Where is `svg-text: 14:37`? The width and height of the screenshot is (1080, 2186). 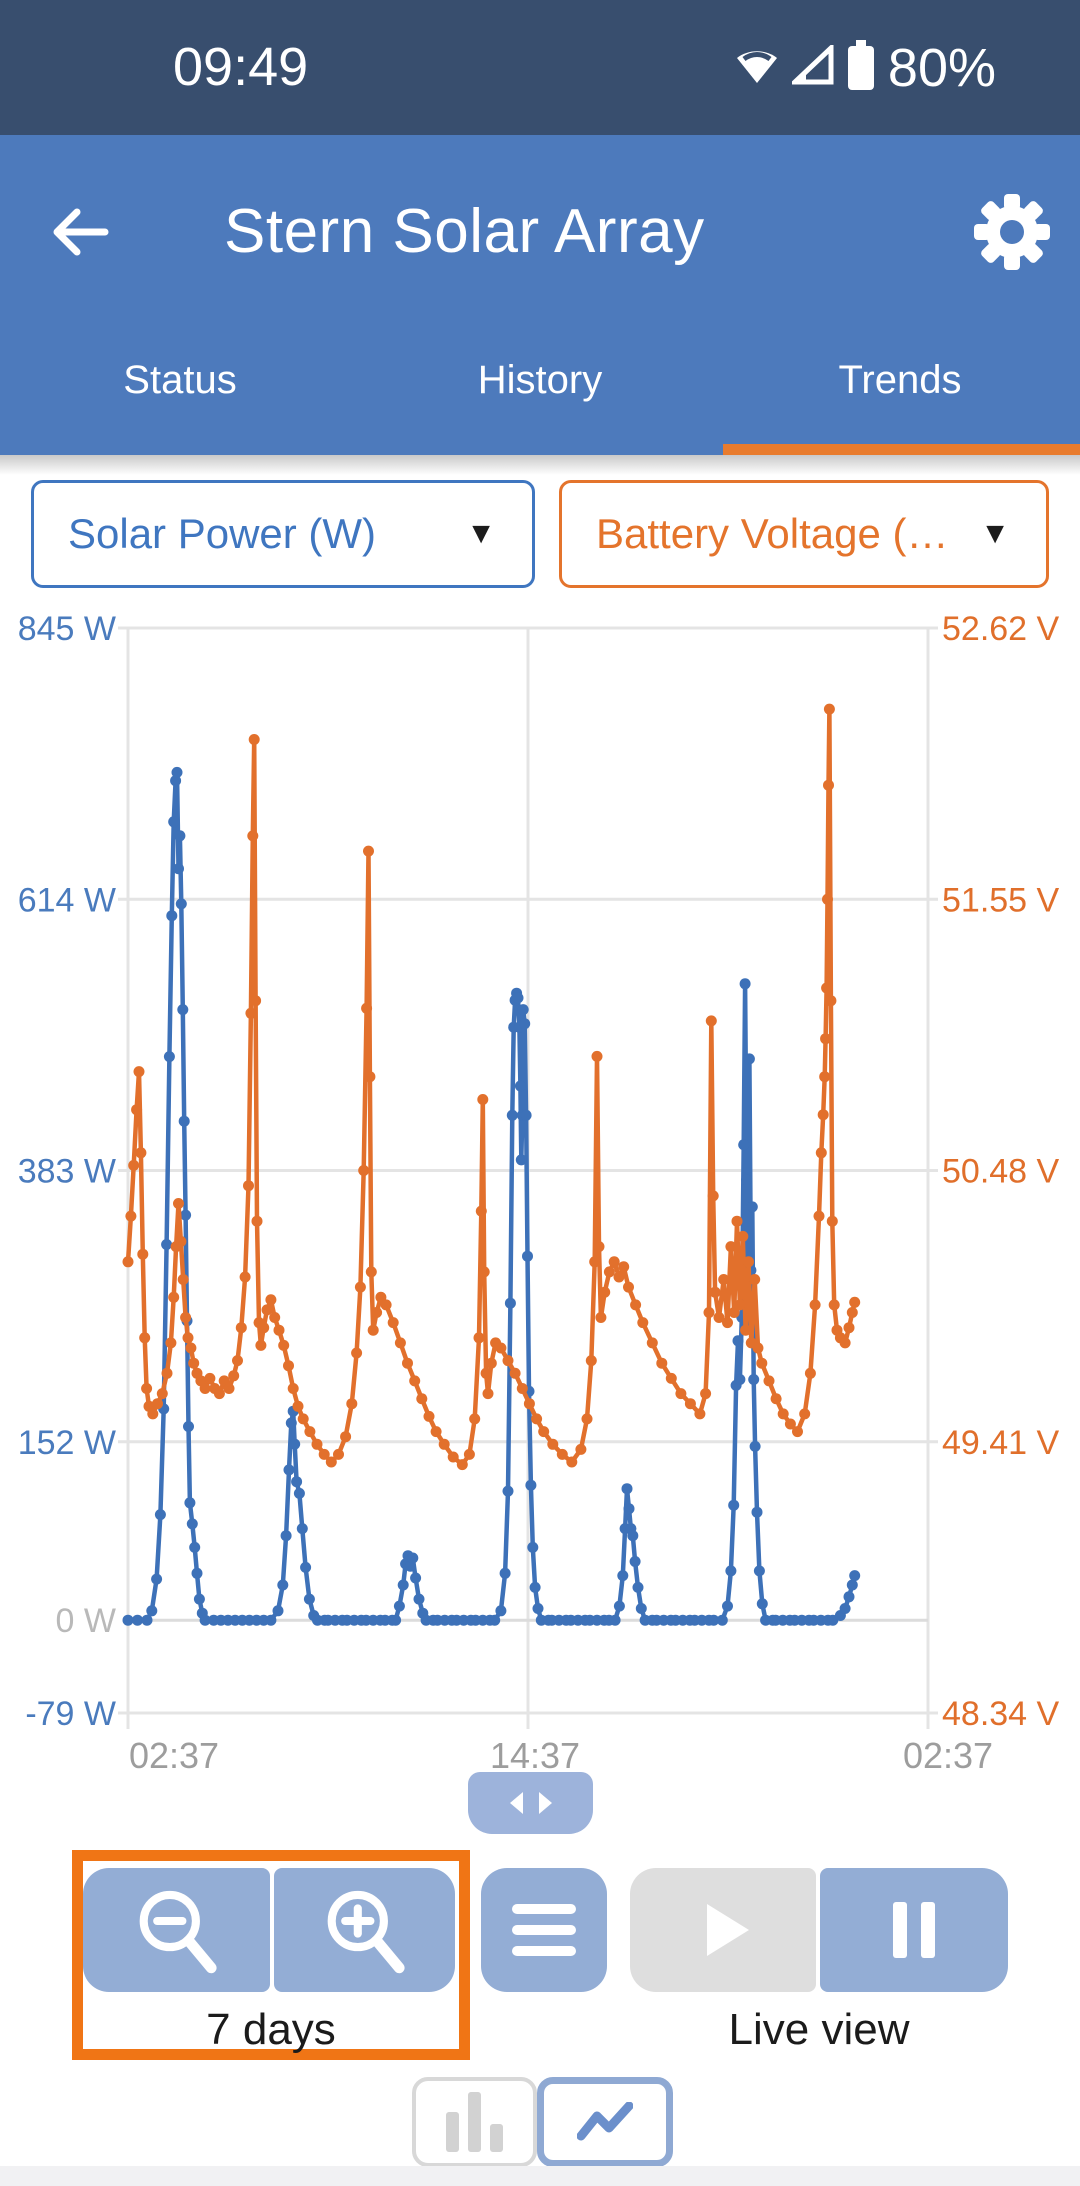
svg-text: 14:37 is located at coordinates (535, 1755).